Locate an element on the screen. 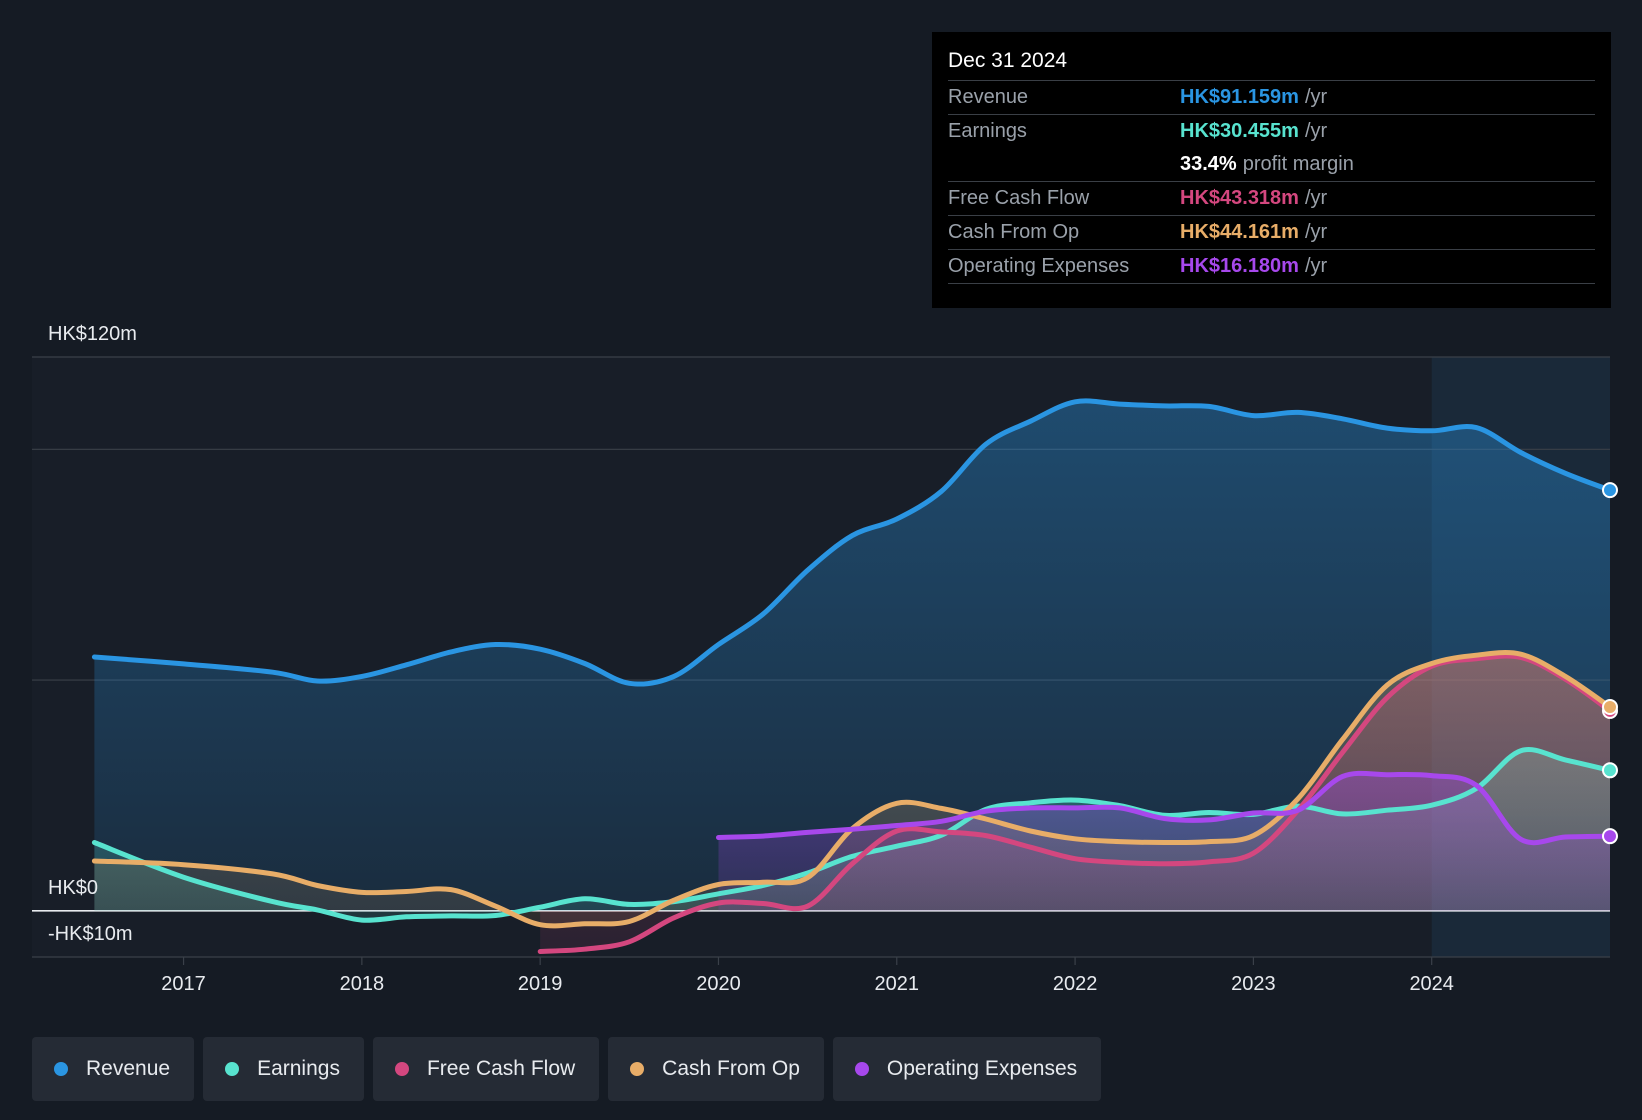 The width and height of the screenshot is (1642, 1120). tooltip-row-earnings: Earnings HK$30.455m /yr is located at coordinates (1271, 131).